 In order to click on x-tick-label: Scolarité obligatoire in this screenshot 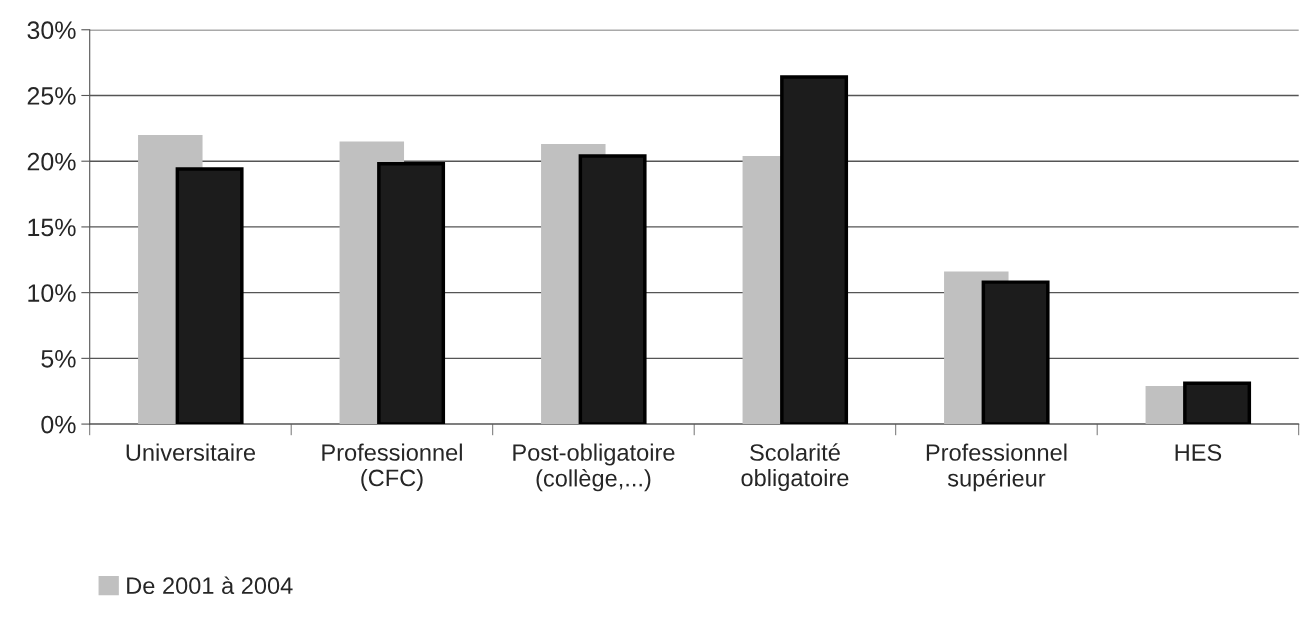, I will do `click(795, 467)`.